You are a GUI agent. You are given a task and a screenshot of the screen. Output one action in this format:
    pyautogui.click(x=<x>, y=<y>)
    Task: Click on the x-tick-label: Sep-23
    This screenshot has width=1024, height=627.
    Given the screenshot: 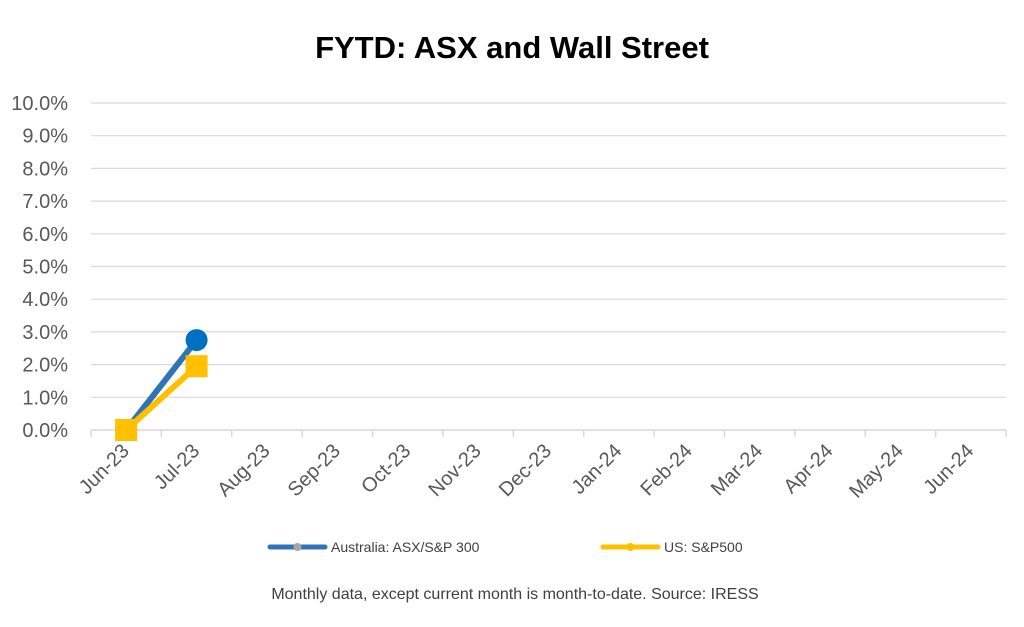 What is the action you would take?
    pyautogui.click(x=314, y=470)
    